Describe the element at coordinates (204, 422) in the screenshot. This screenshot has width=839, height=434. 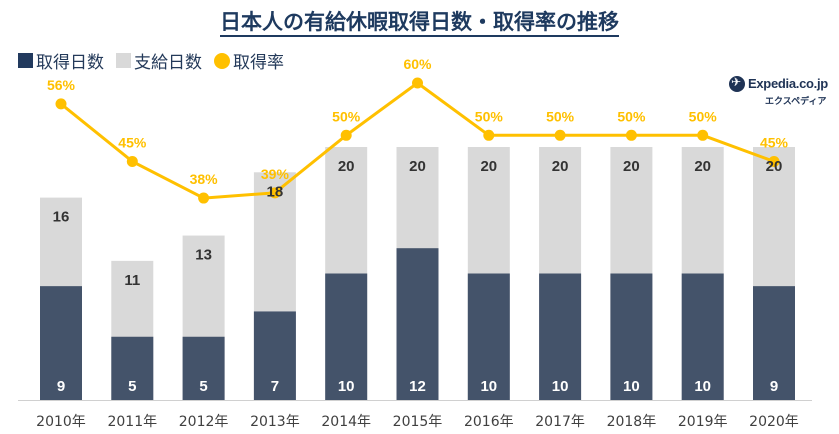
I see `x-tick-label: 2012年` at that location.